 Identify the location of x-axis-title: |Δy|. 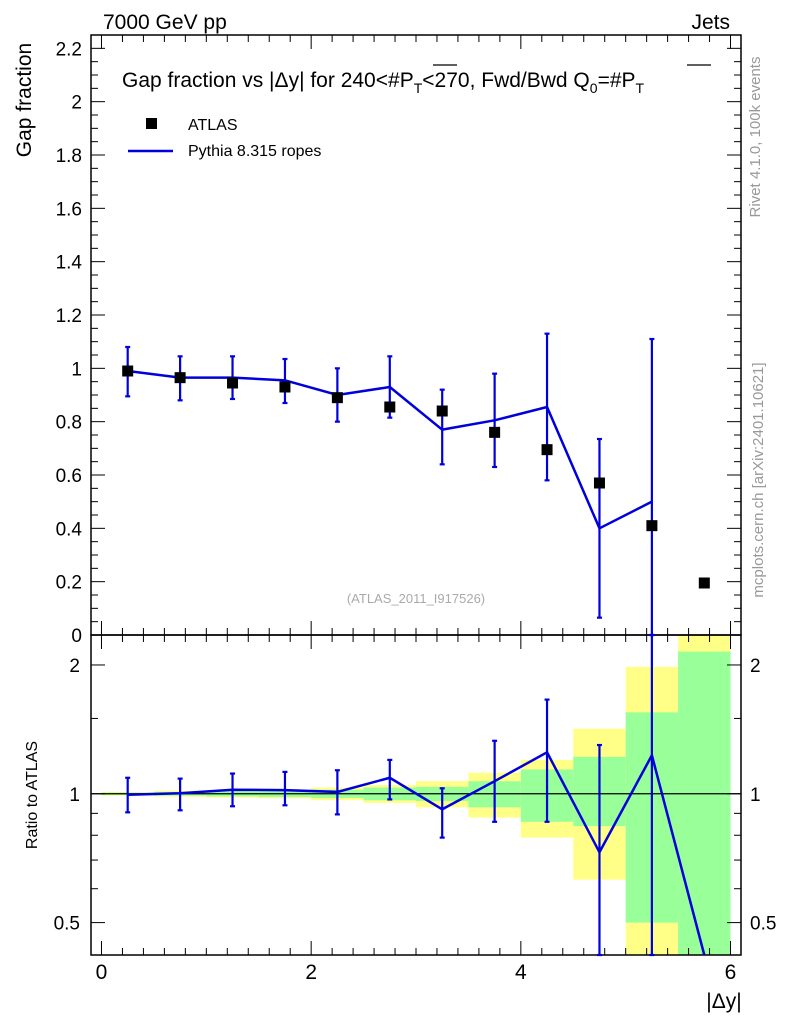
(723, 1001).